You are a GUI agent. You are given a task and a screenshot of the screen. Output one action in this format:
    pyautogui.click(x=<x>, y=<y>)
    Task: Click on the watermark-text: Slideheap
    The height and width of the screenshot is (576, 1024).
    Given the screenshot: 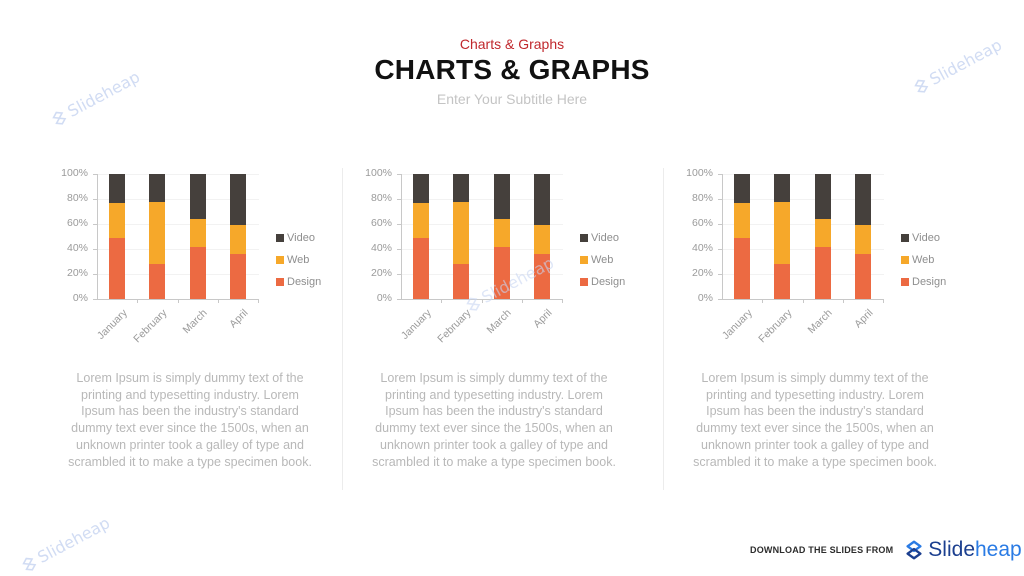 What is the action you would take?
    pyautogui.click(x=73, y=540)
    